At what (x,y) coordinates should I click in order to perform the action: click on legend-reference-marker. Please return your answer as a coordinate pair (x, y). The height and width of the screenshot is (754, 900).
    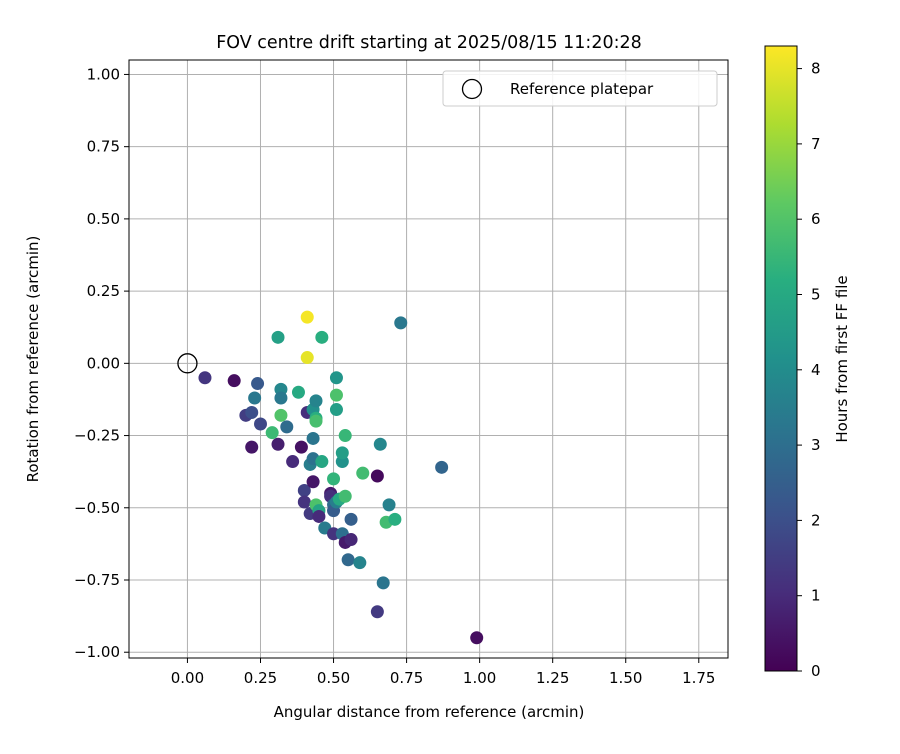
    Looking at the image, I should click on (472, 89).